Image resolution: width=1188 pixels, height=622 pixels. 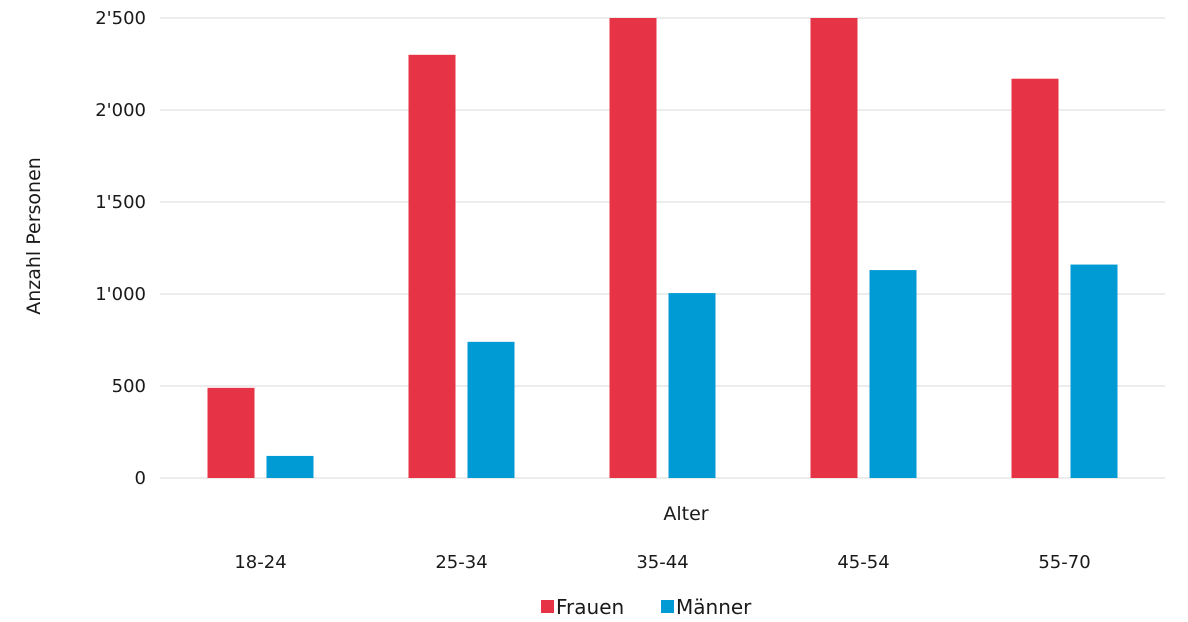 I want to click on x-tick-label: 25-34, so click(x=461, y=562).